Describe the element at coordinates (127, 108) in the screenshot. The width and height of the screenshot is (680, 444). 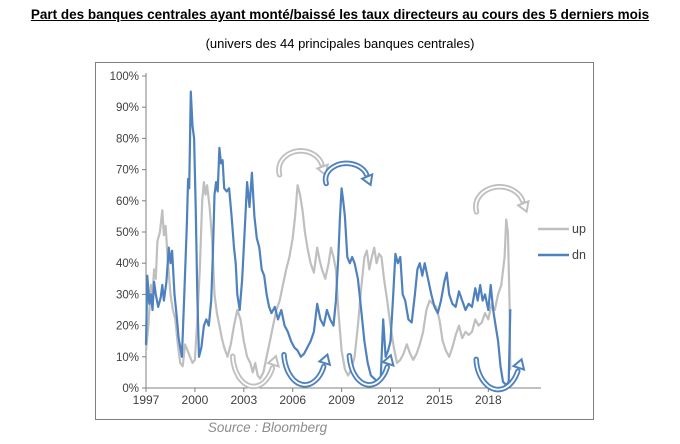
I see `y-tick-label: 90%` at that location.